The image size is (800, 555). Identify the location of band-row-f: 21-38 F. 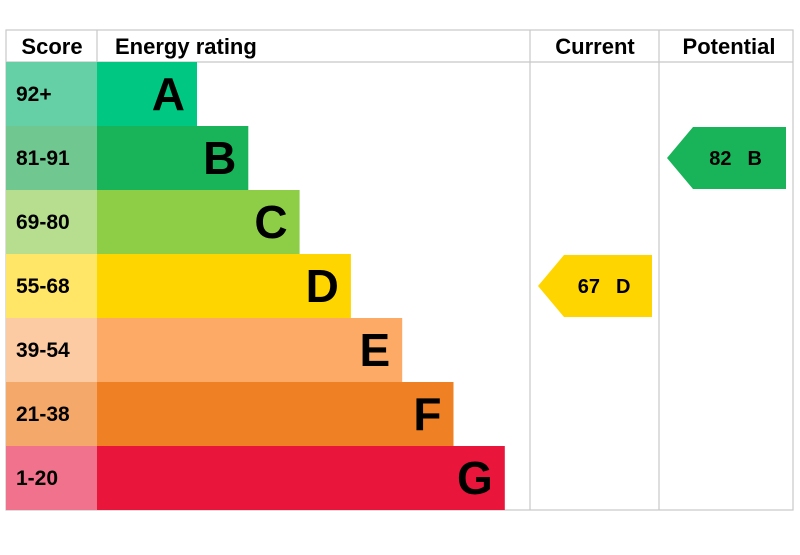
(230, 414).